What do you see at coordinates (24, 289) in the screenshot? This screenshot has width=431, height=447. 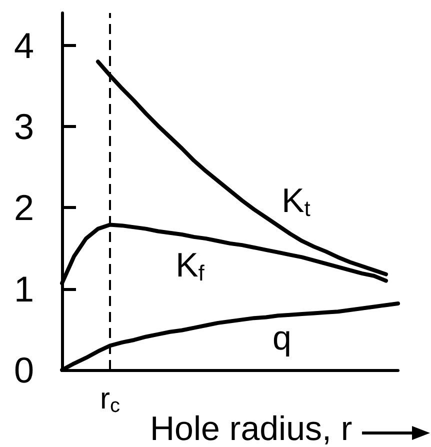 I see `y-tick-label: 1` at bounding box center [24, 289].